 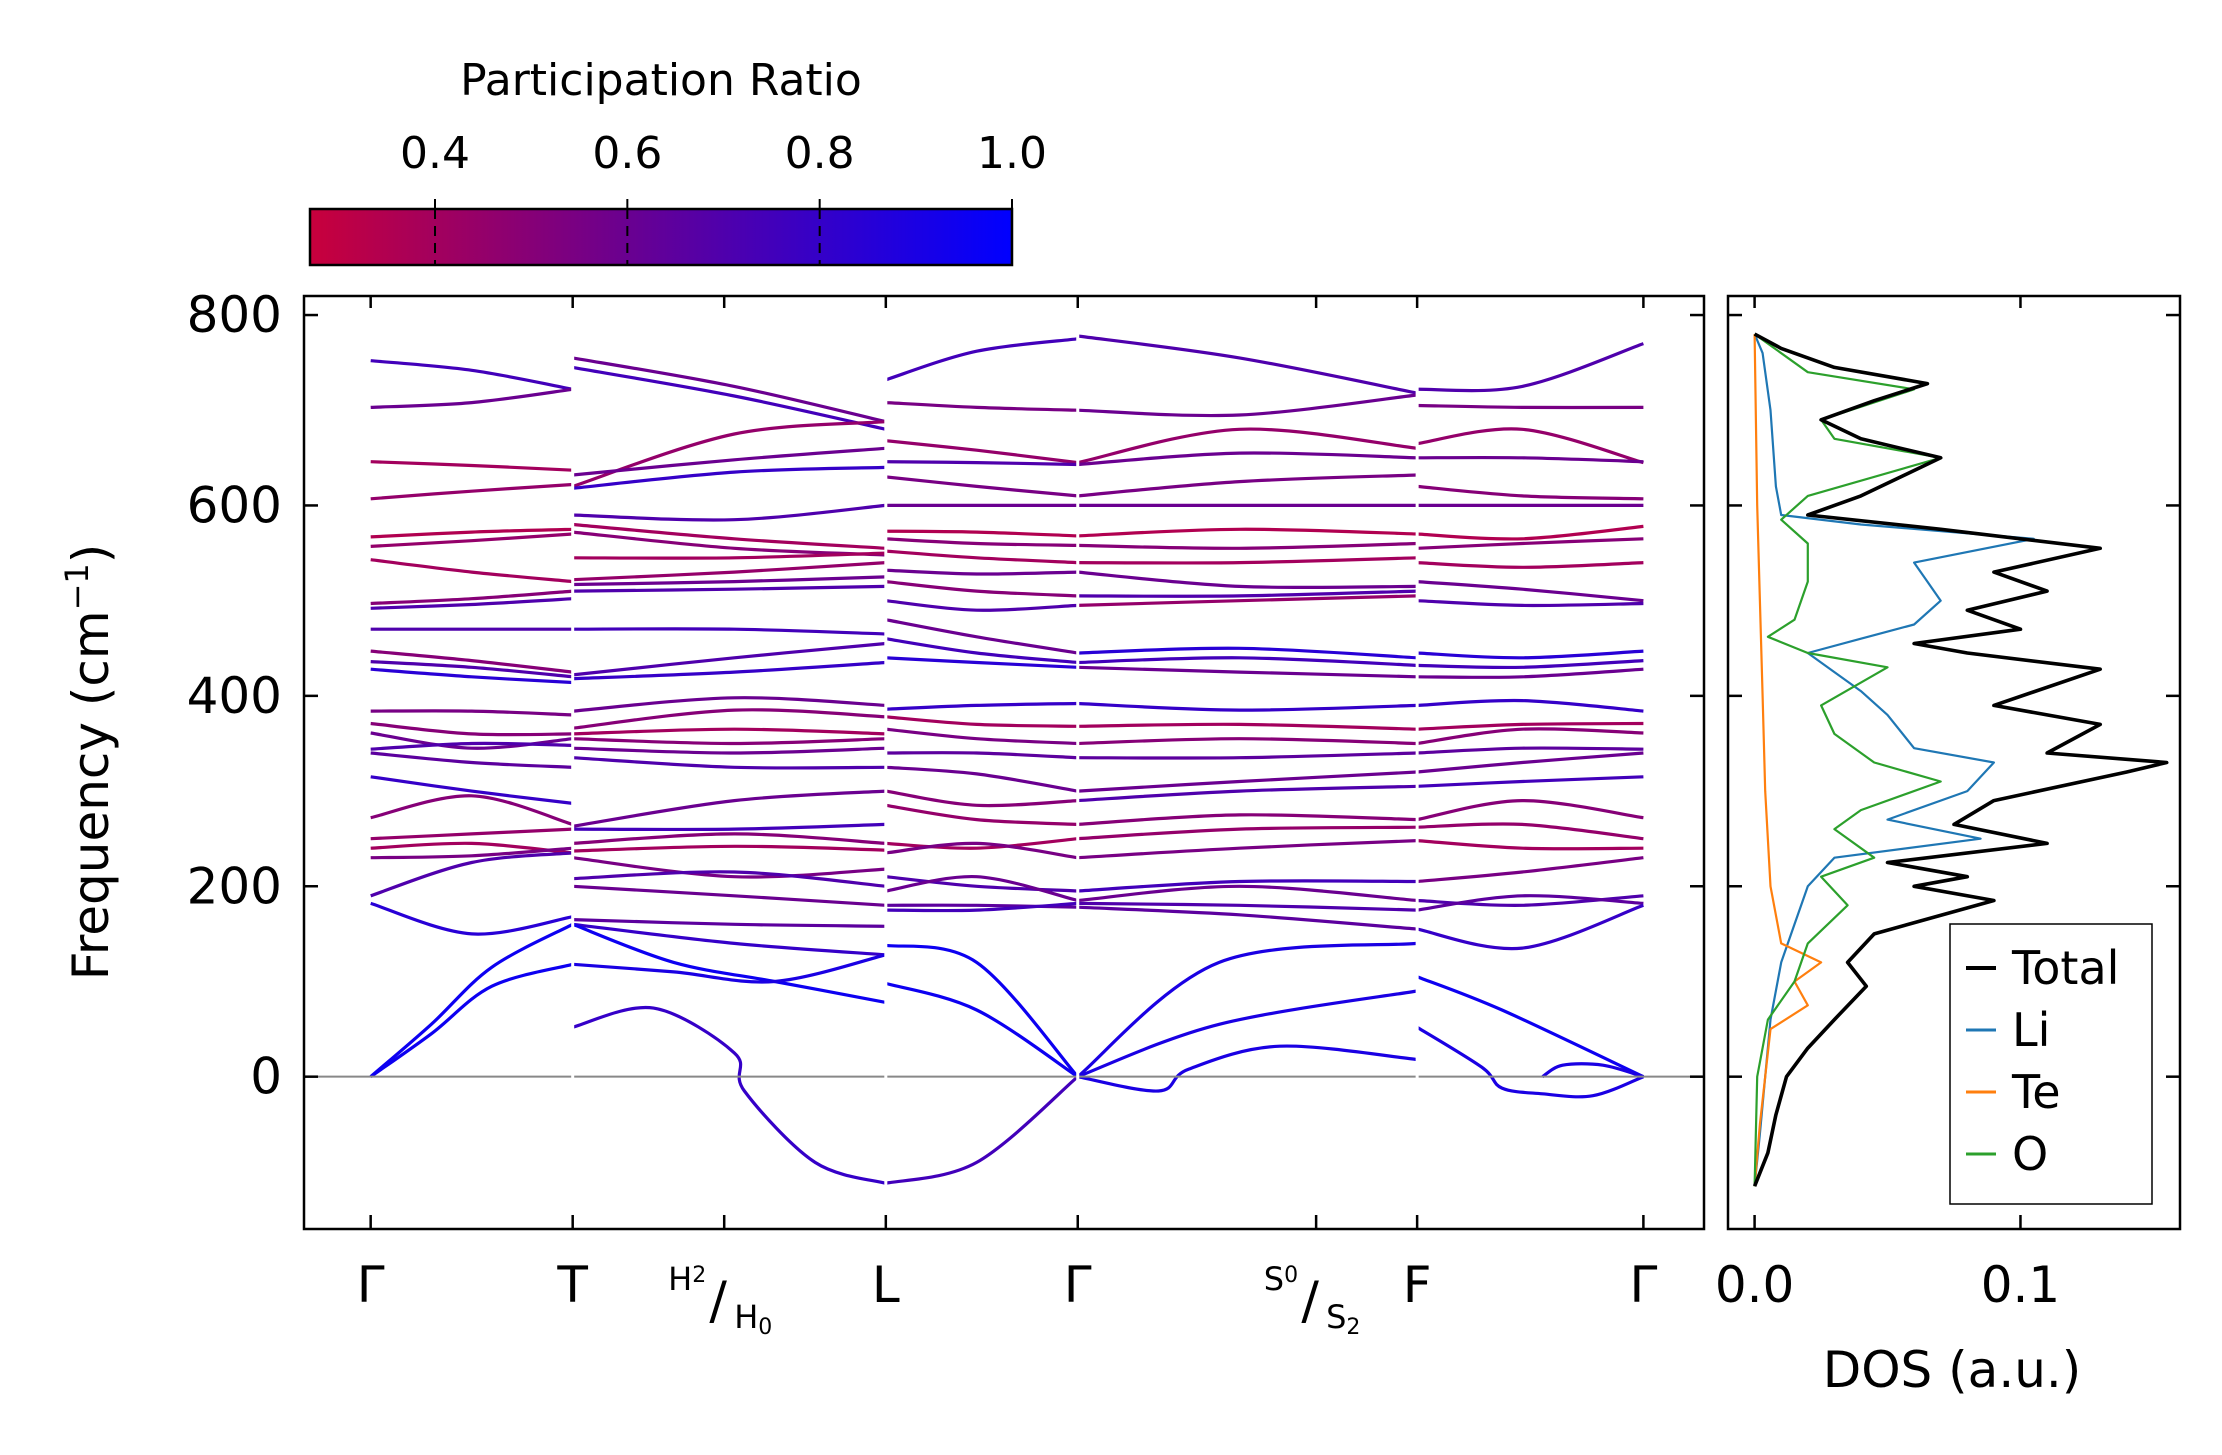 What do you see at coordinates (2036, 1092) in the screenshot?
I see `legend-label-te: Te` at bounding box center [2036, 1092].